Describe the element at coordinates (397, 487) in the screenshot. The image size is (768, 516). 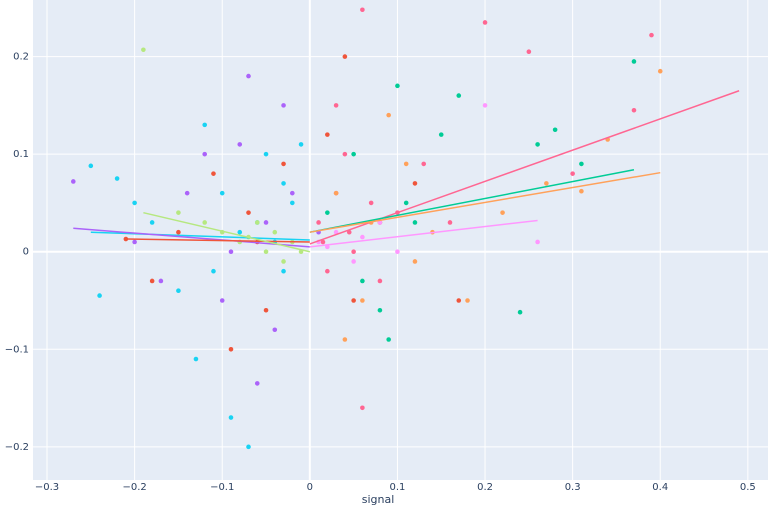
I see `x-tick-label: 0.1` at that location.